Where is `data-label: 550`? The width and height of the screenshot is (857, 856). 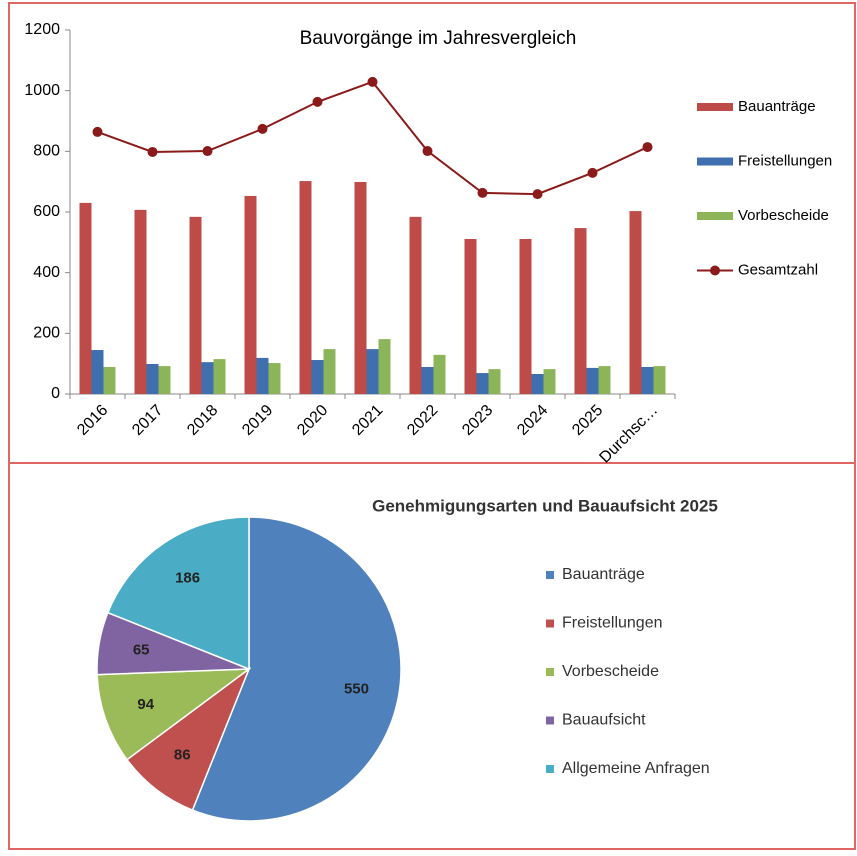 data-label: 550 is located at coordinates (356, 689).